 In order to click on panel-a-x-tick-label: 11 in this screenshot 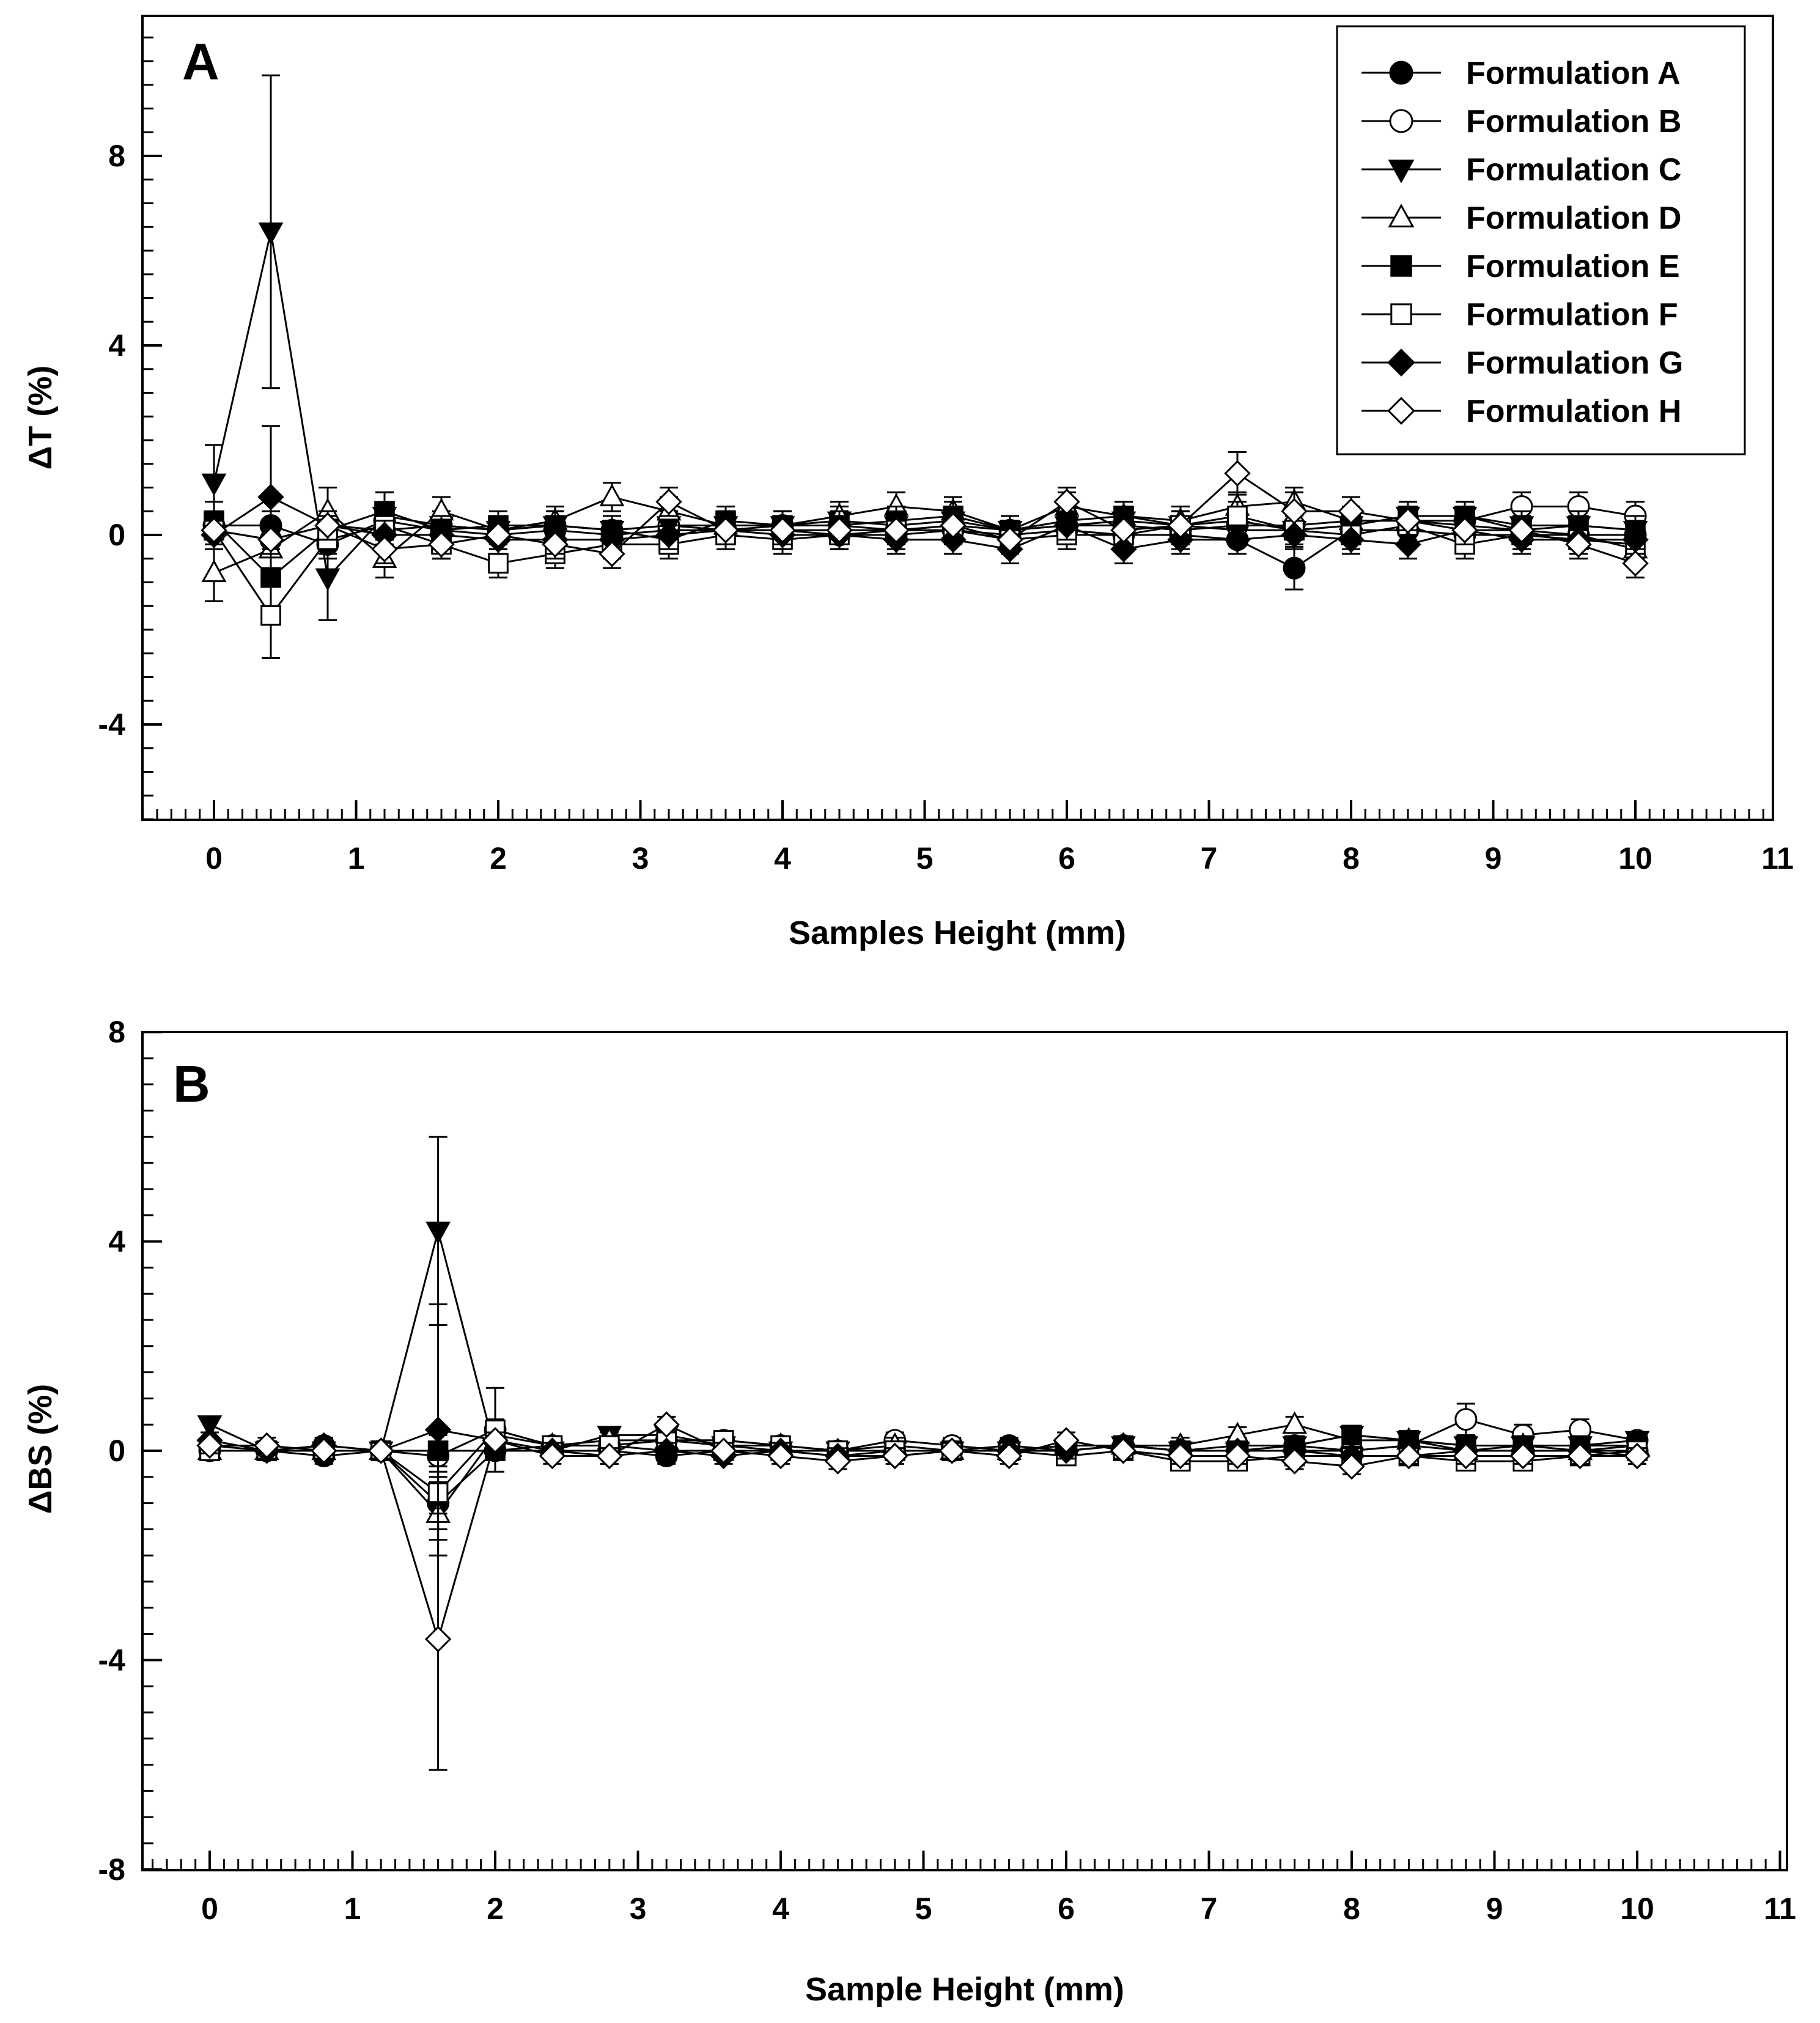, I will do `click(1777, 858)`.